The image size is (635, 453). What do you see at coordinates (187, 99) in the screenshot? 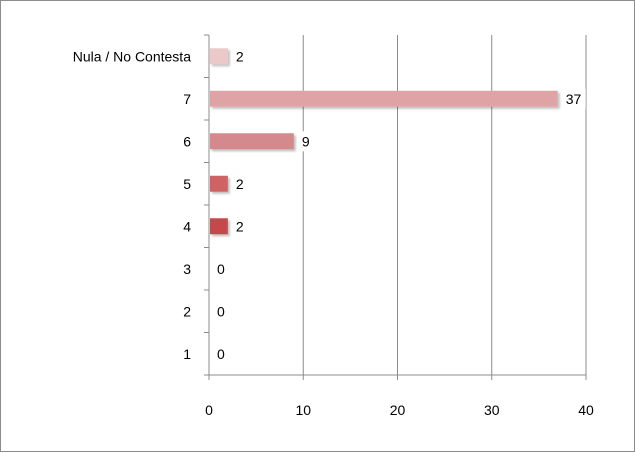
I see `category-label: 7` at bounding box center [187, 99].